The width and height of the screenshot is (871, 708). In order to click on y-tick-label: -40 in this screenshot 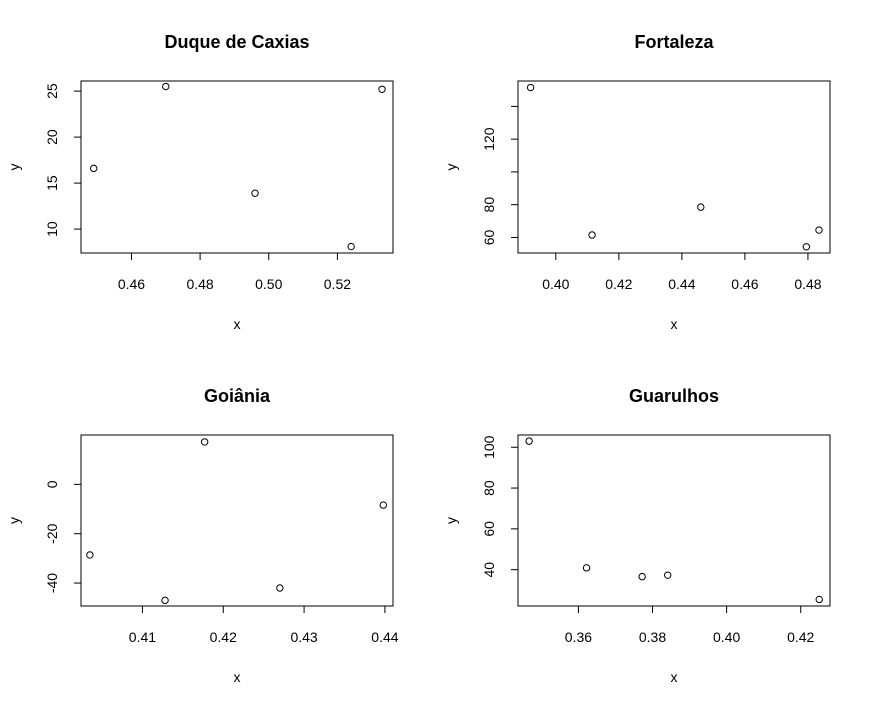, I will do `click(52, 583)`.